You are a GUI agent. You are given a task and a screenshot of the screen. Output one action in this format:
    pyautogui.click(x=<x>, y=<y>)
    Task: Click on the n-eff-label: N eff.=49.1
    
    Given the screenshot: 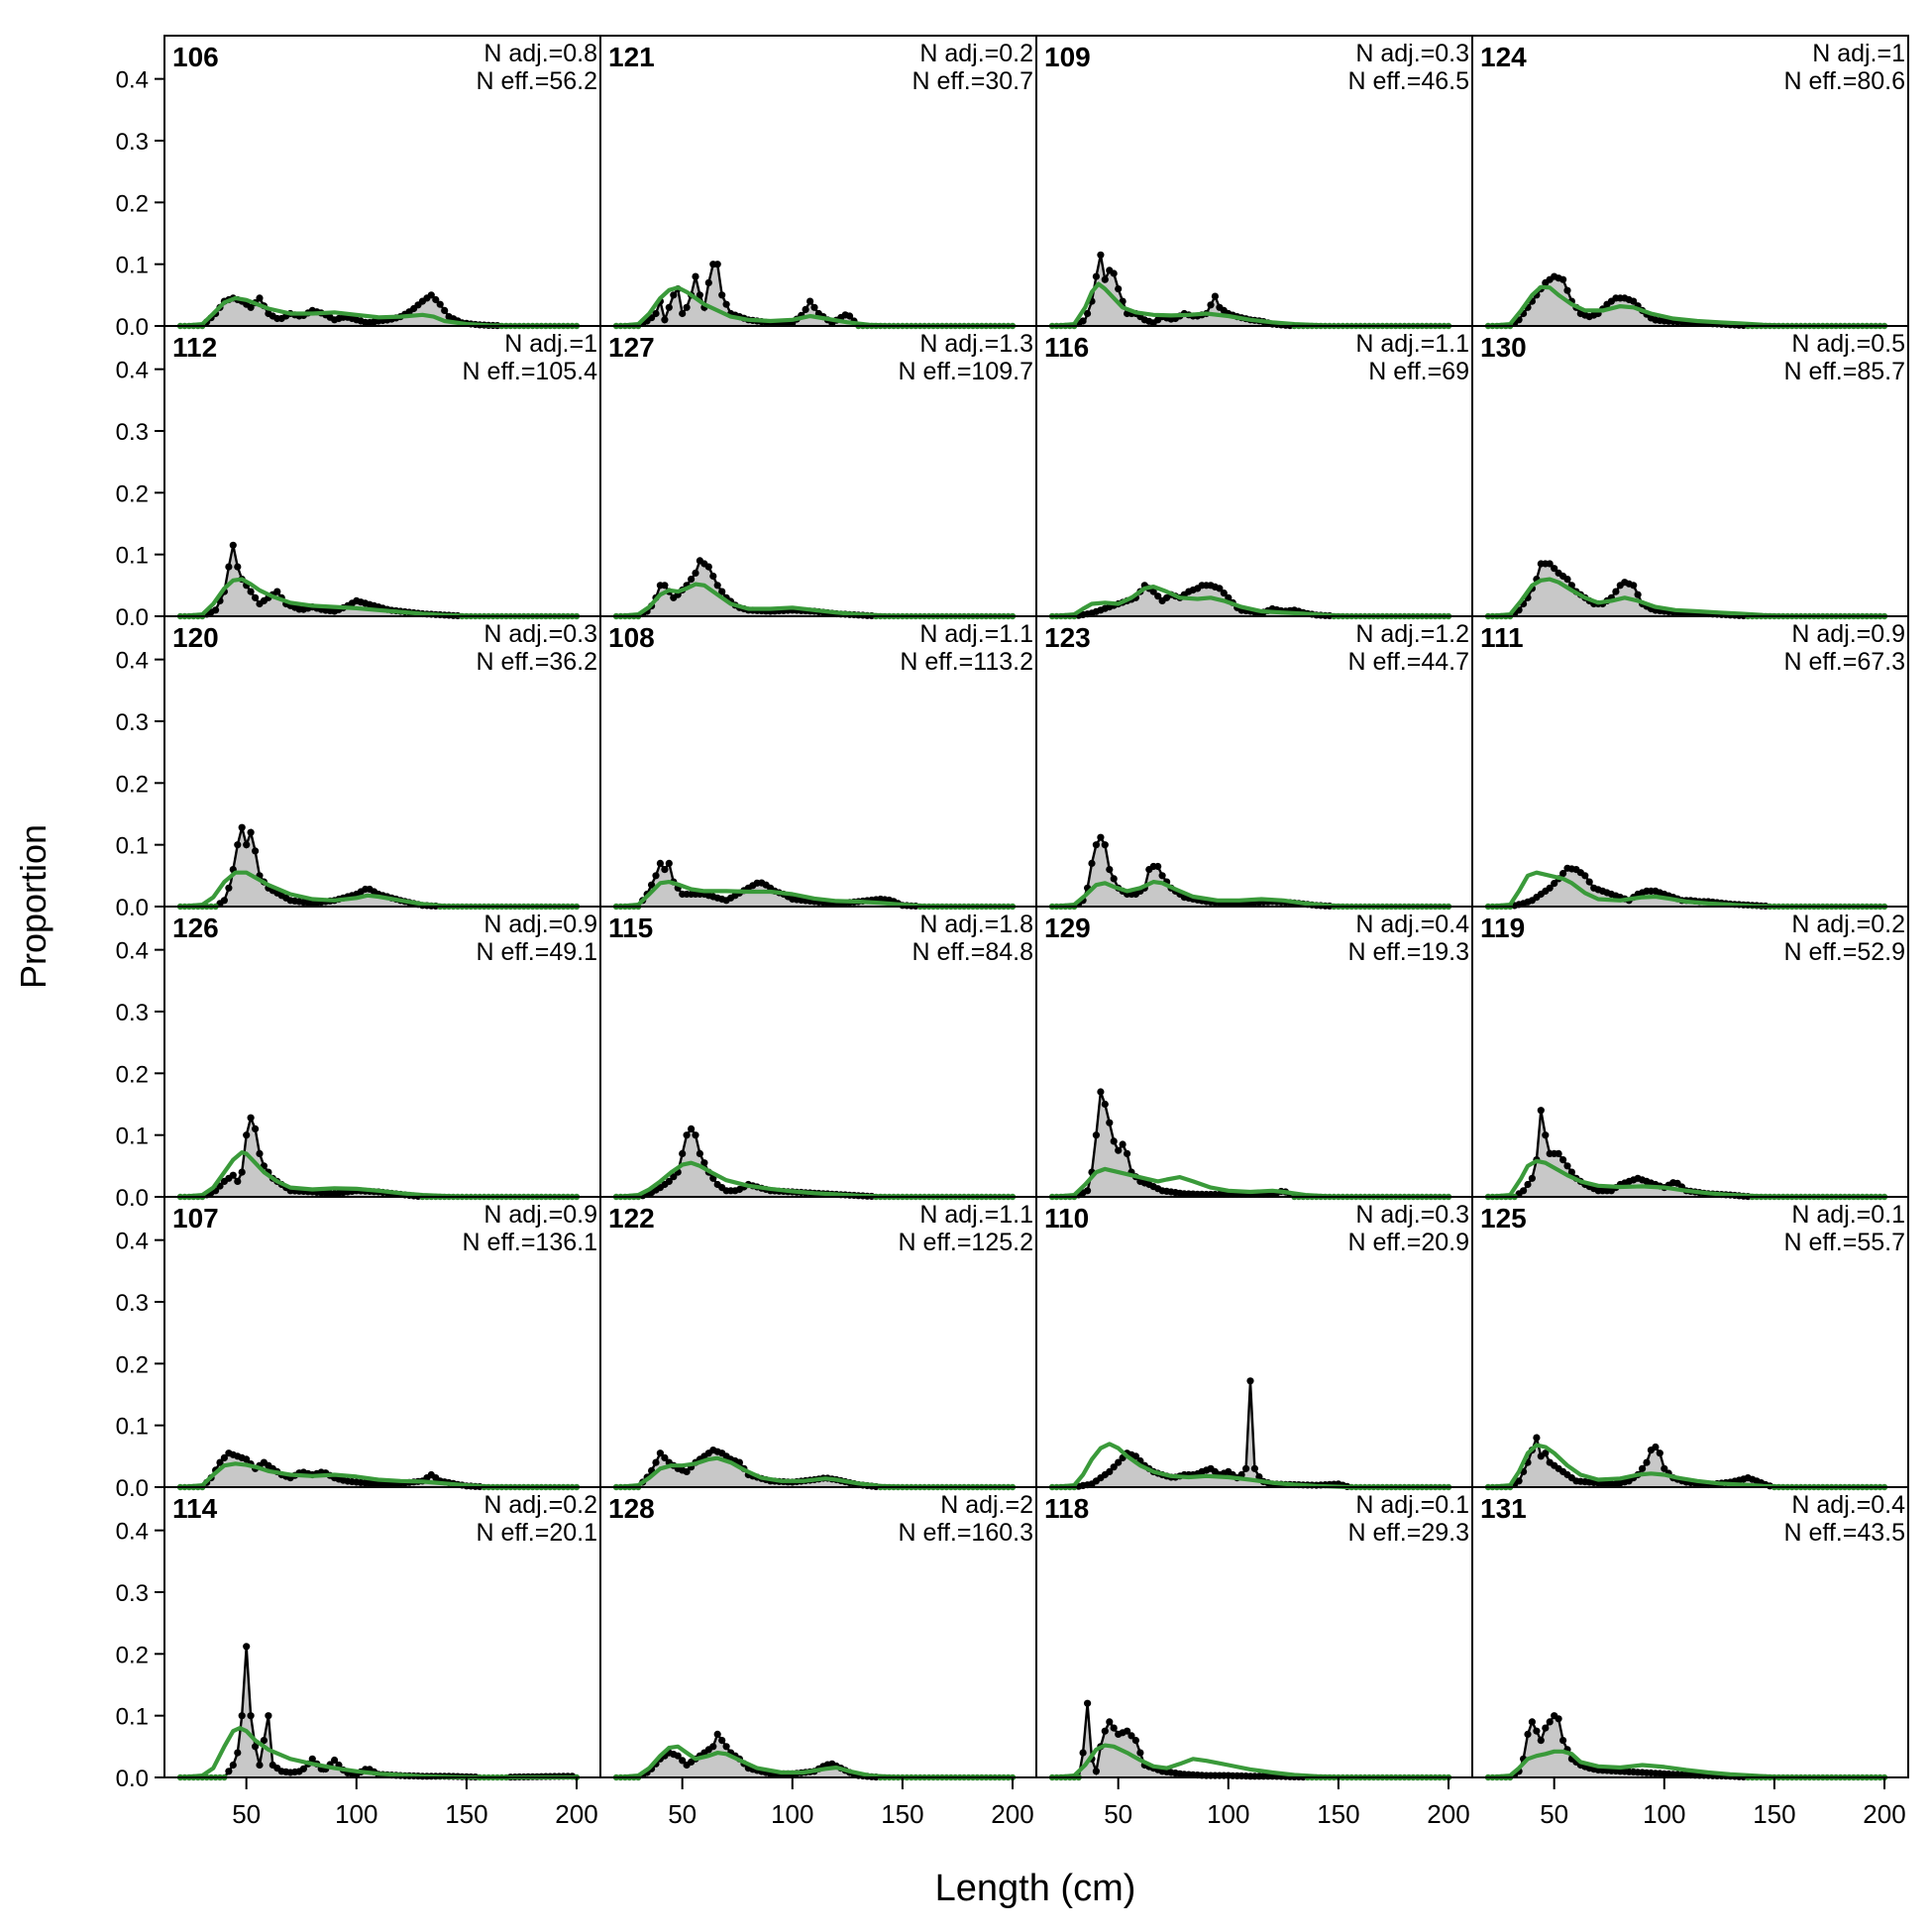 What is the action you would take?
    pyautogui.click(x=536, y=952)
    